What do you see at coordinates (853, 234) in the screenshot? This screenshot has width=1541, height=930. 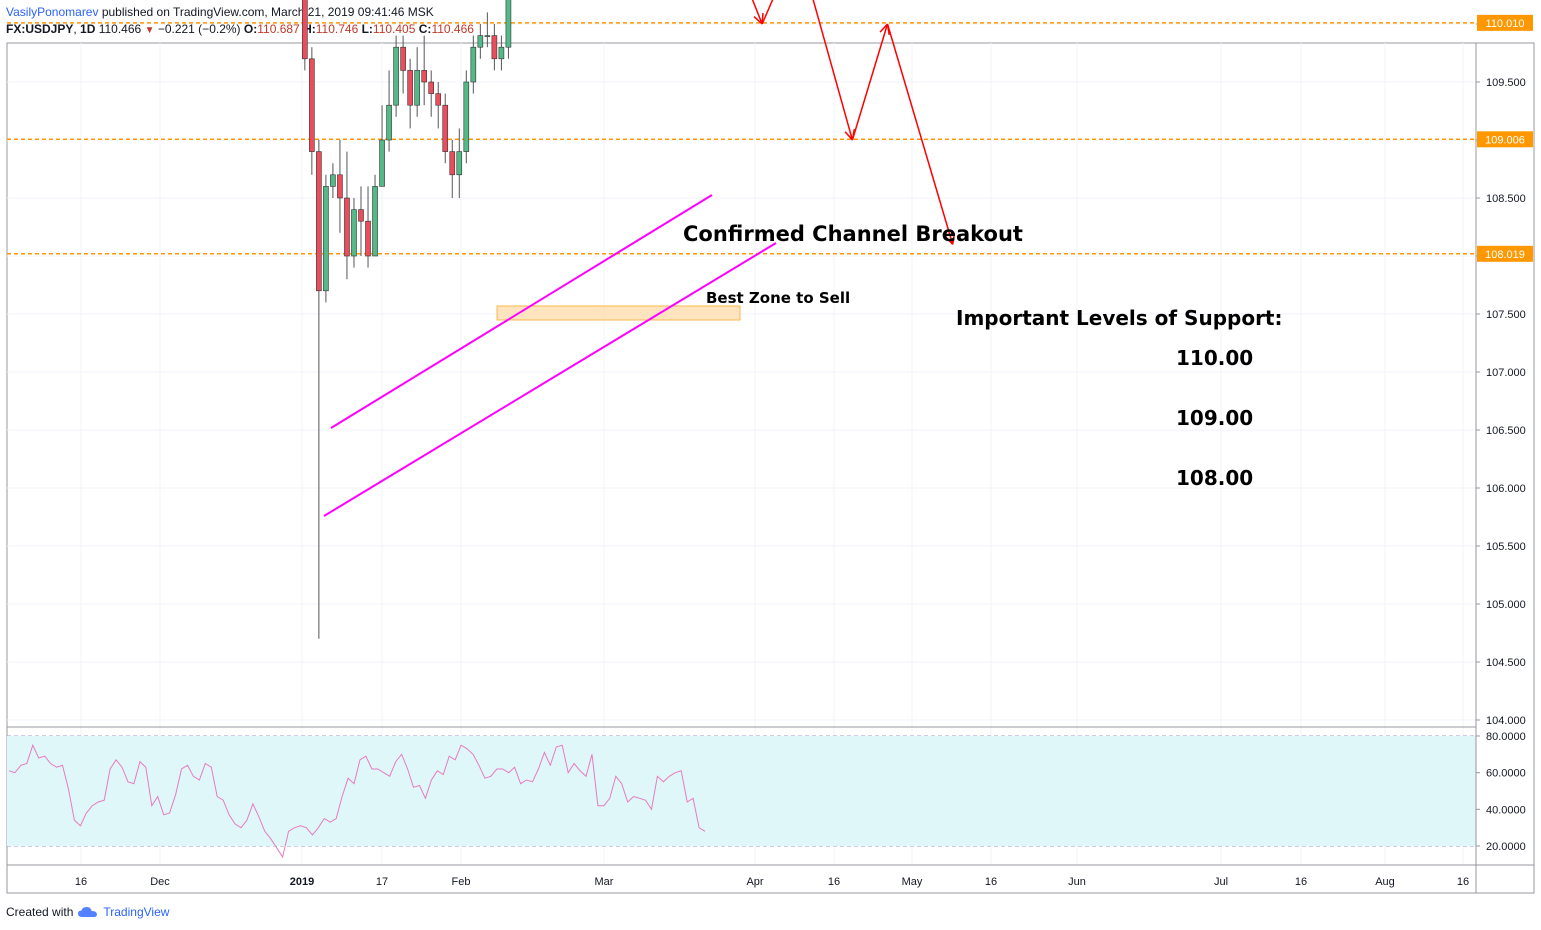 I see `channel-breakout-label: Confirmed Channel Breakout` at bounding box center [853, 234].